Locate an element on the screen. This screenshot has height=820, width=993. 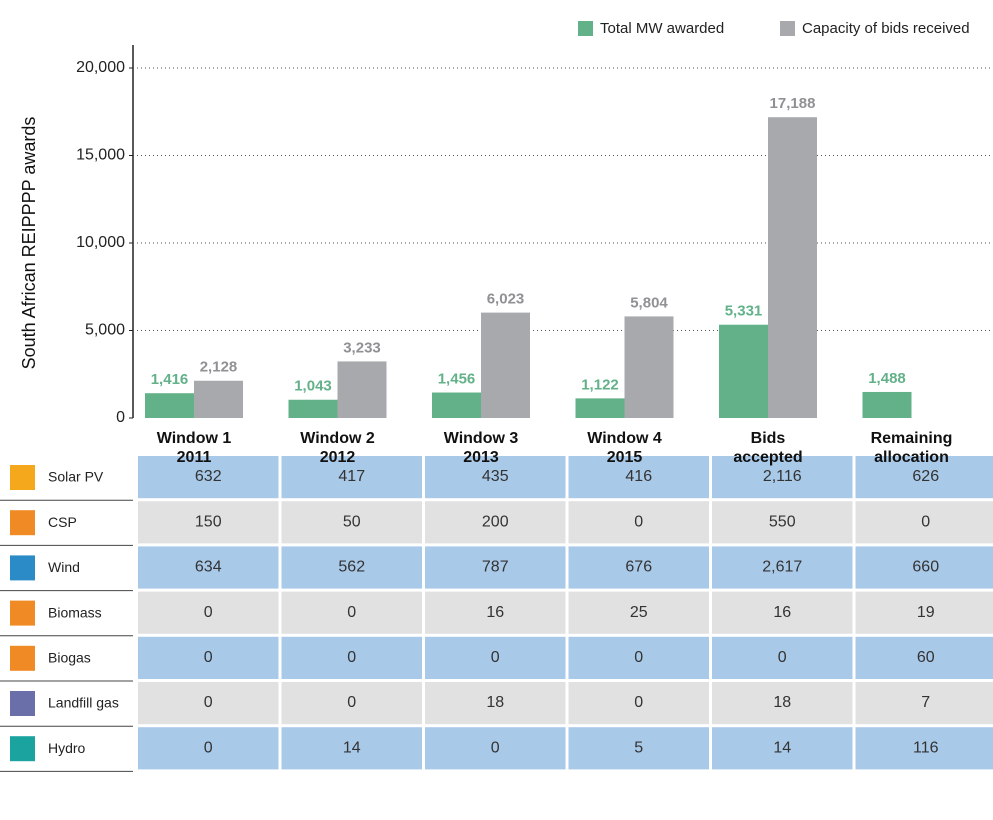
value-label: 2,128 is located at coordinates (219, 367).